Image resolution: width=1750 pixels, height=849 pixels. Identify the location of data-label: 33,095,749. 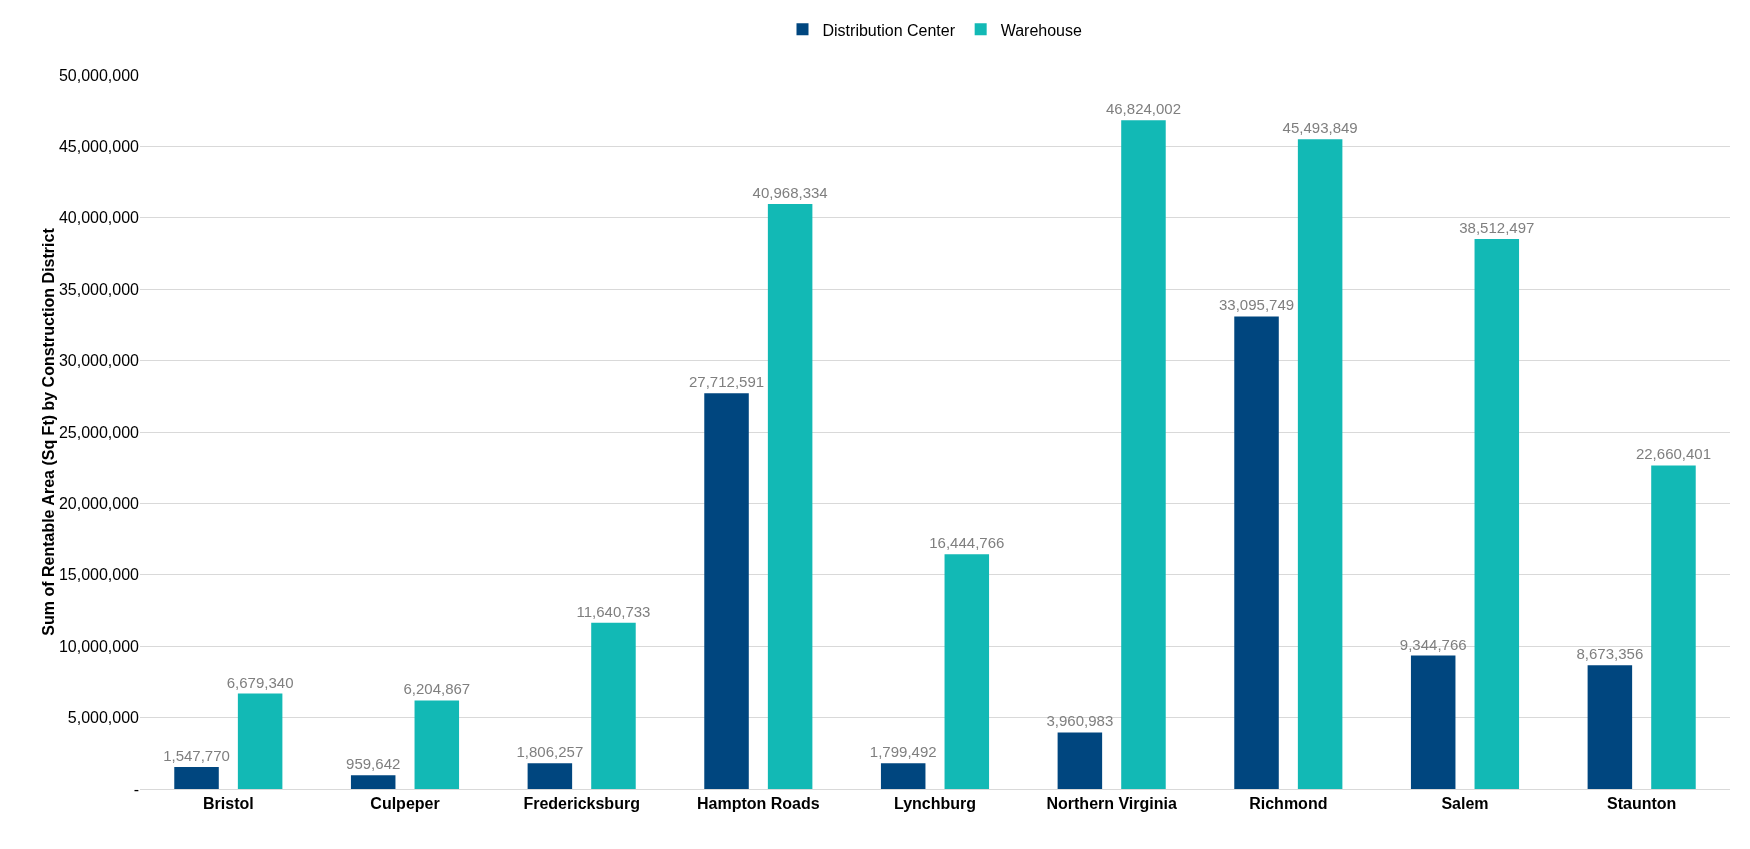
(1256, 305).